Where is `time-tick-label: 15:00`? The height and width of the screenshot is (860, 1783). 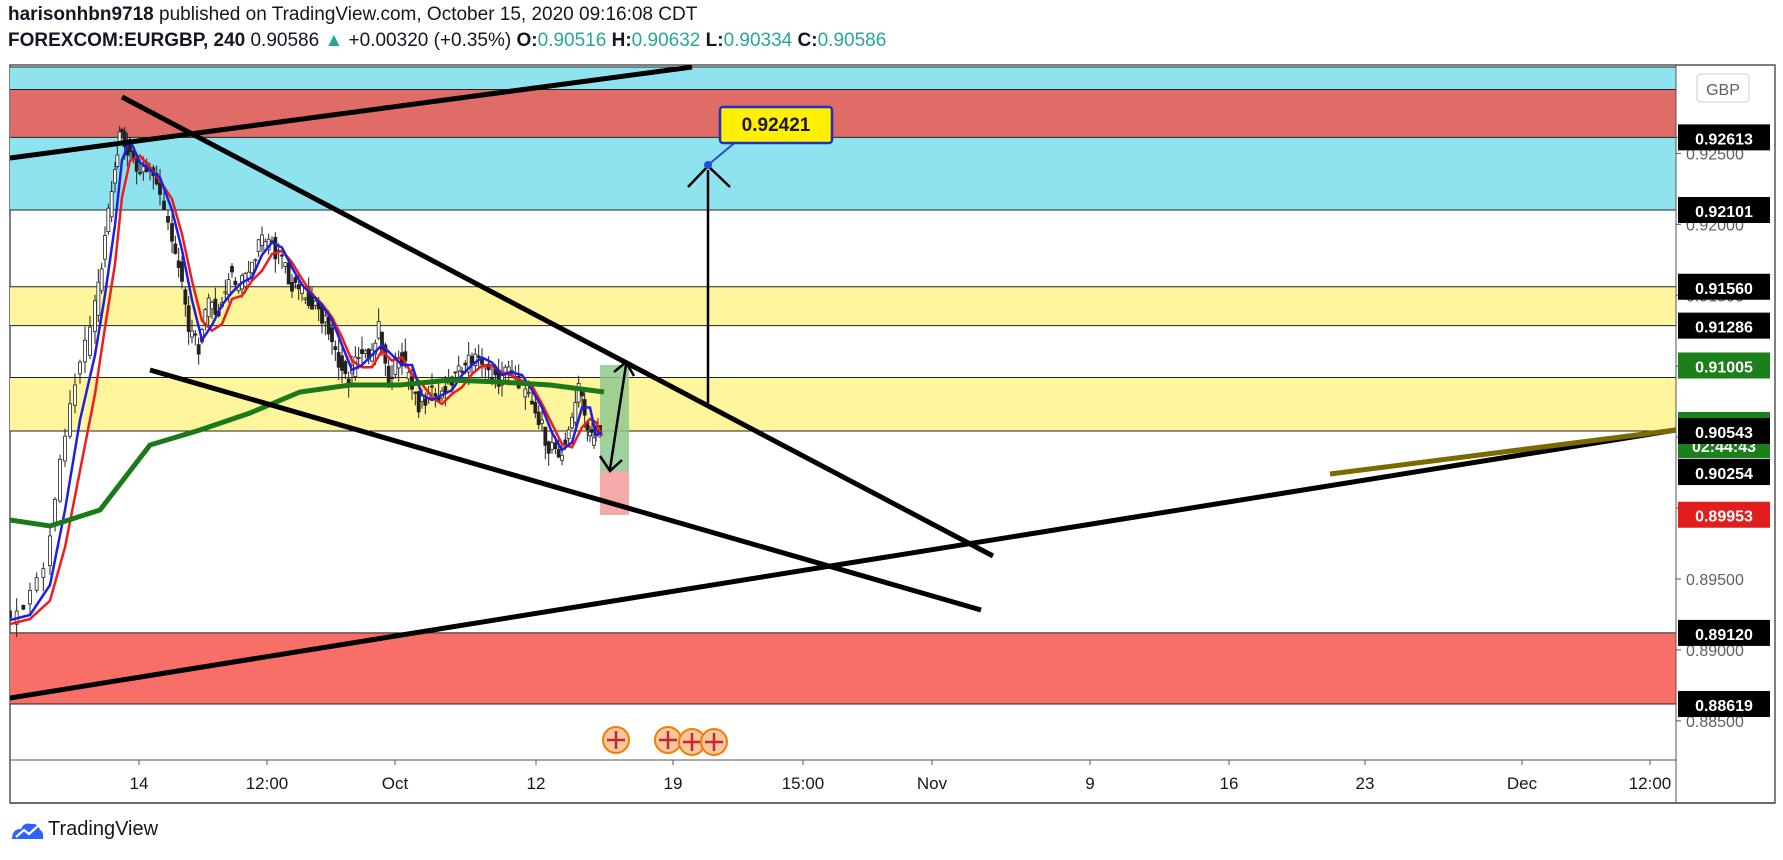 time-tick-label: 15:00 is located at coordinates (803, 783).